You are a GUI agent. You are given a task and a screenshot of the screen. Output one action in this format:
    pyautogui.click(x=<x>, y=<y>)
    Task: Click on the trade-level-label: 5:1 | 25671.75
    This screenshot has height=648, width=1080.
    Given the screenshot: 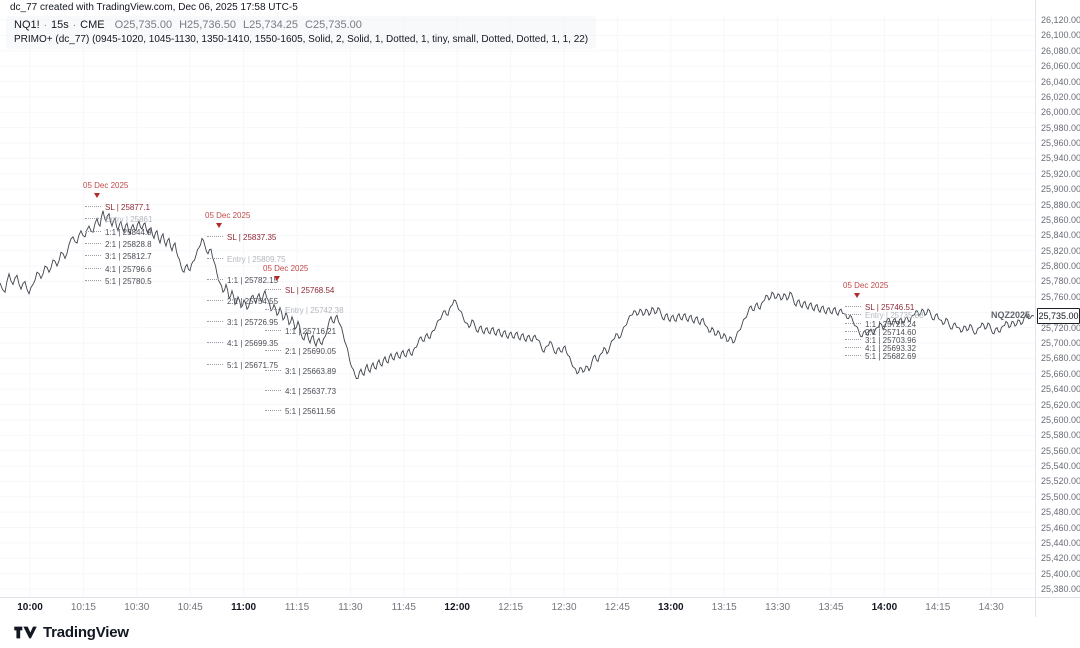 What is the action you would take?
    pyautogui.click(x=253, y=365)
    